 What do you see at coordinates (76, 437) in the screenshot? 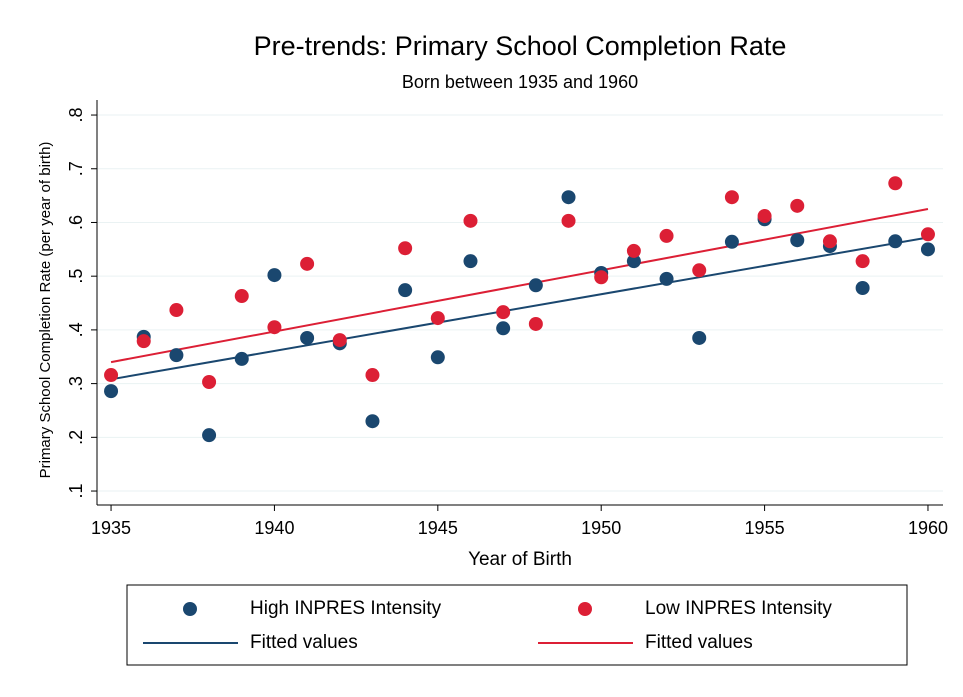
I see `y-tick-label: .2` at bounding box center [76, 437].